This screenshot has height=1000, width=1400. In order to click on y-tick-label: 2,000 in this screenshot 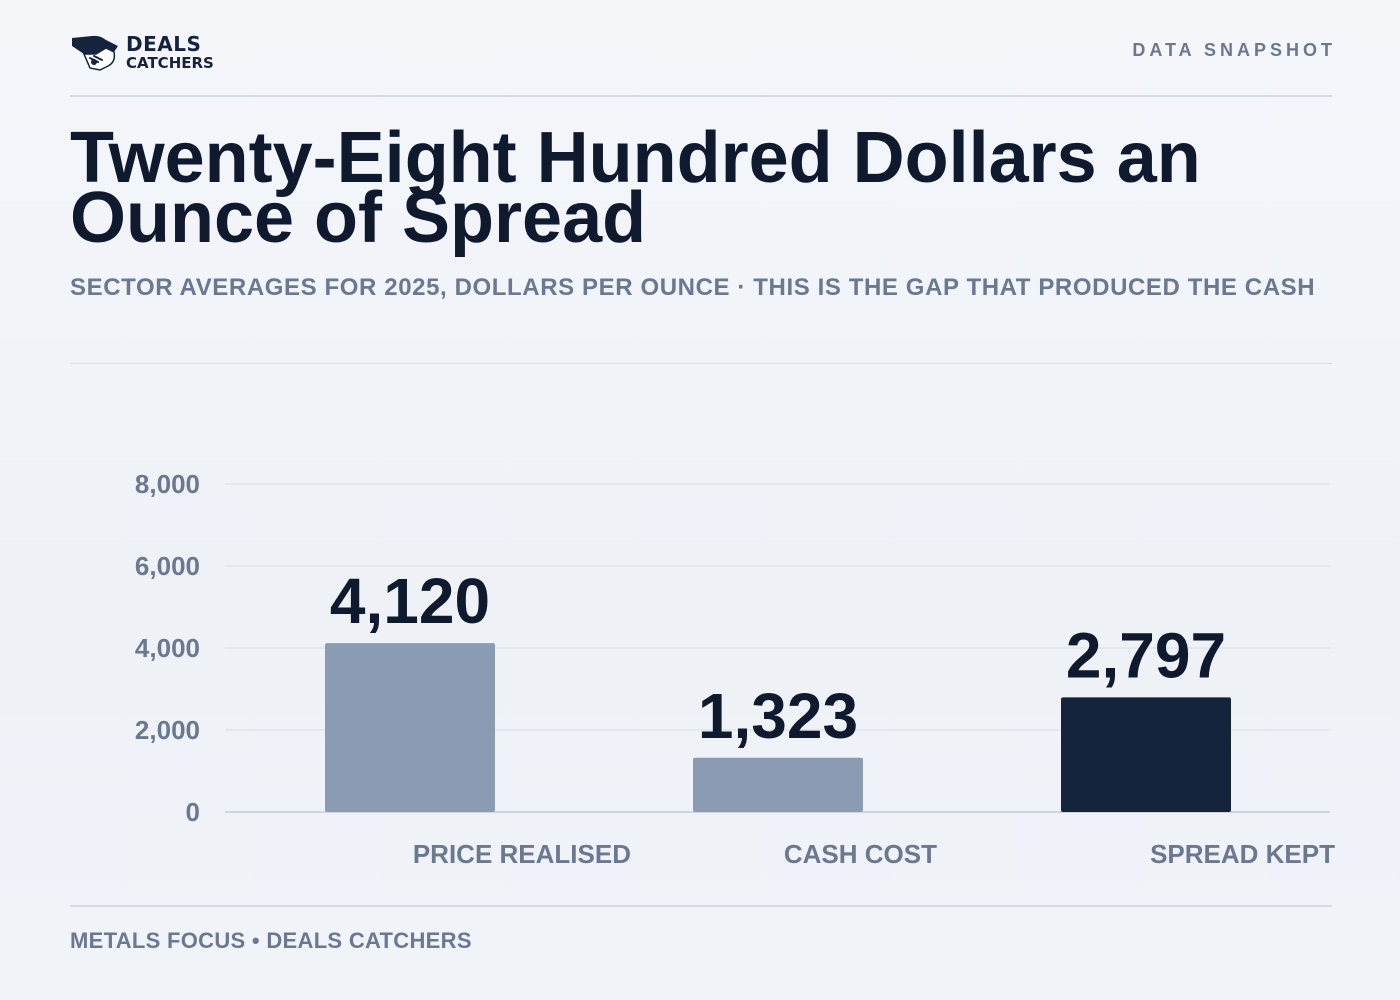, I will do `click(167, 730)`.